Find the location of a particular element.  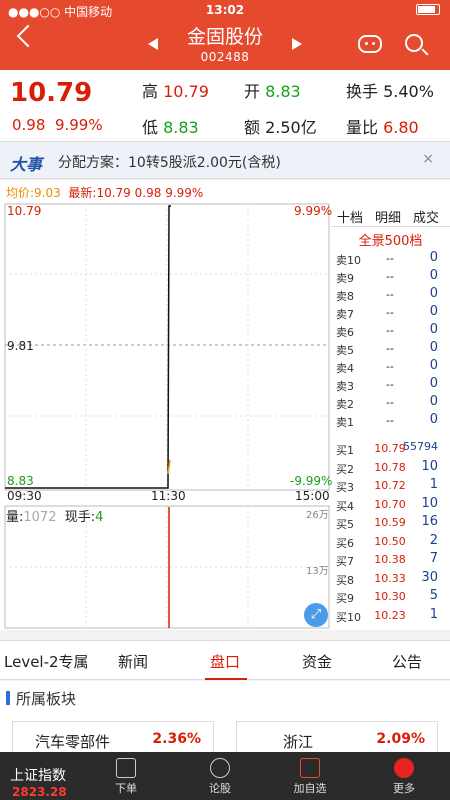

bid-row: 买9 10.30 5 is located at coordinates (390, 597).